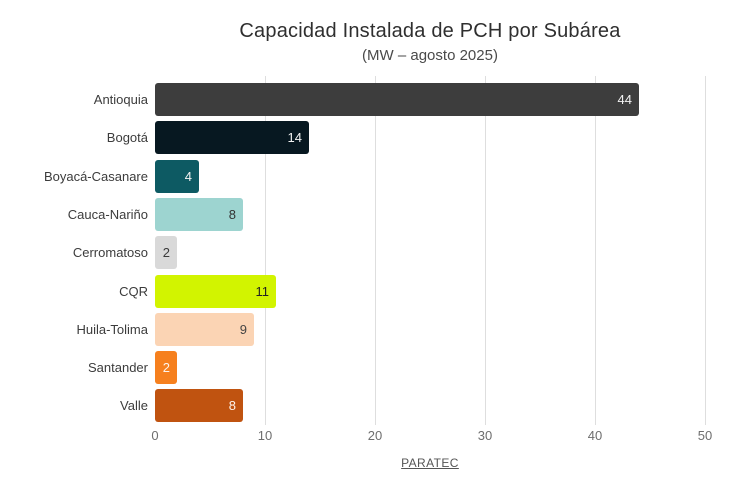  Describe the element at coordinates (371, 176) in the screenshot. I see `bar-row: Boyacá-Casanare 4` at that location.